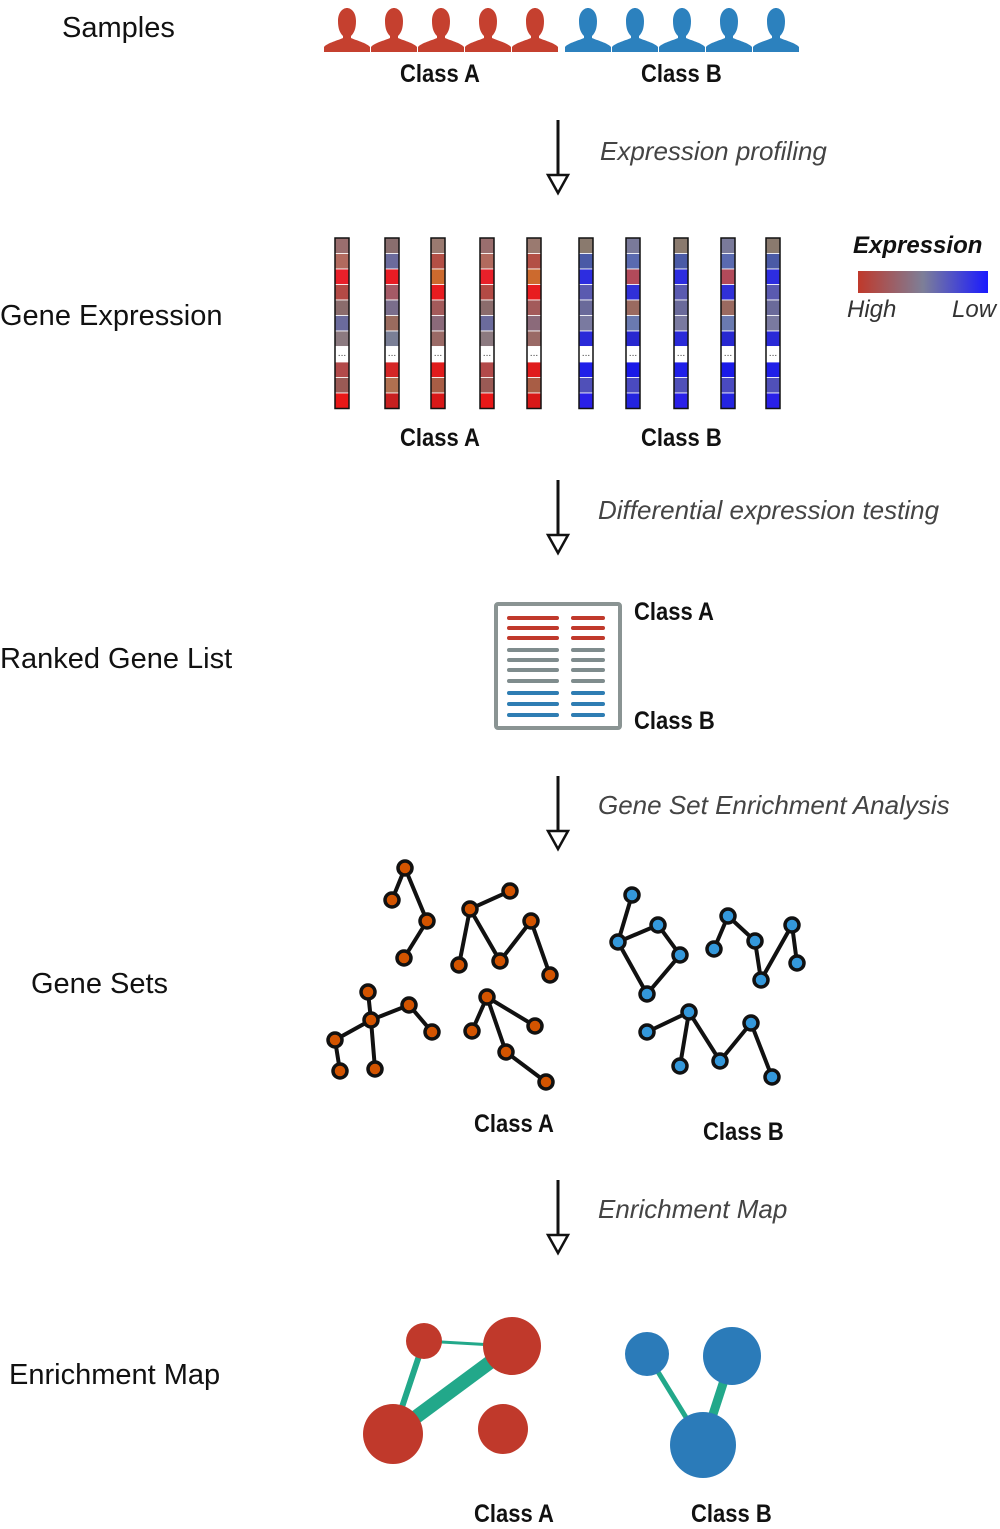 The image size is (1000, 1529). What do you see at coordinates (100, 984) in the screenshot?
I see `stage-label-gene-sets: Gene Sets` at bounding box center [100, 984].